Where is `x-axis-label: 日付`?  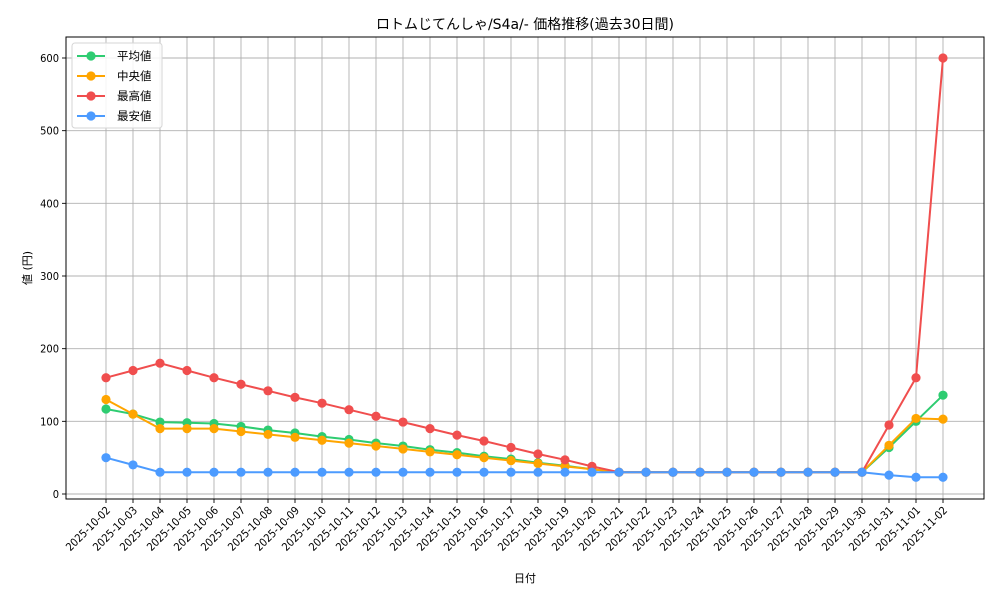
x-axis-label: 日付 is located at coordinates (525, 578).